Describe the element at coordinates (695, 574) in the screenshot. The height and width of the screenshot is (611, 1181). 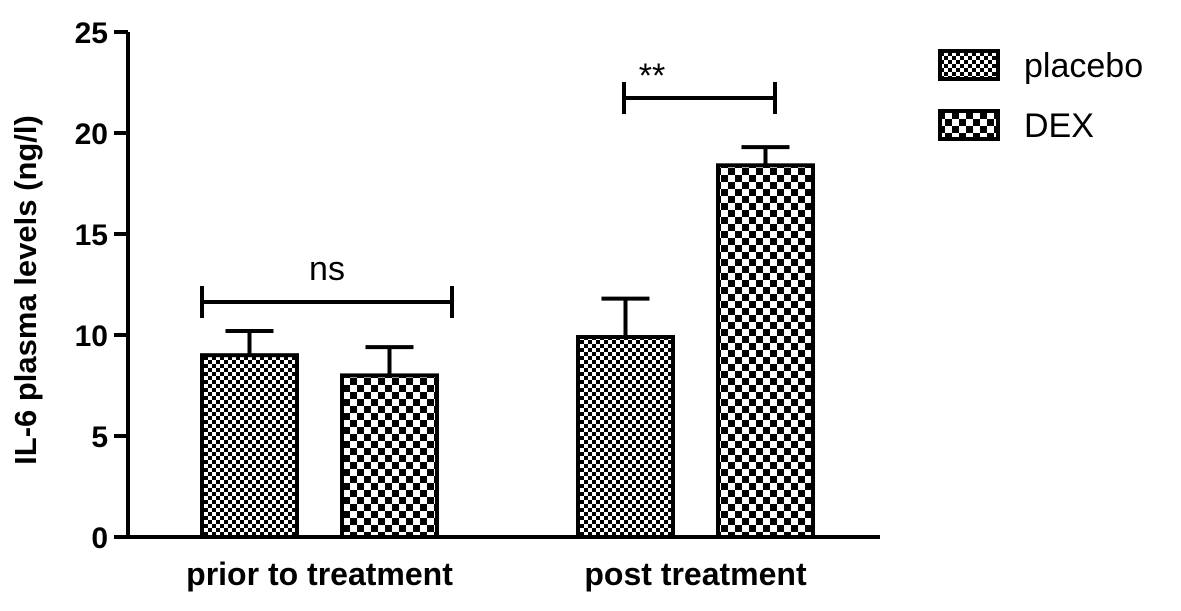
I see `x-category-label: post treatment` at that location.